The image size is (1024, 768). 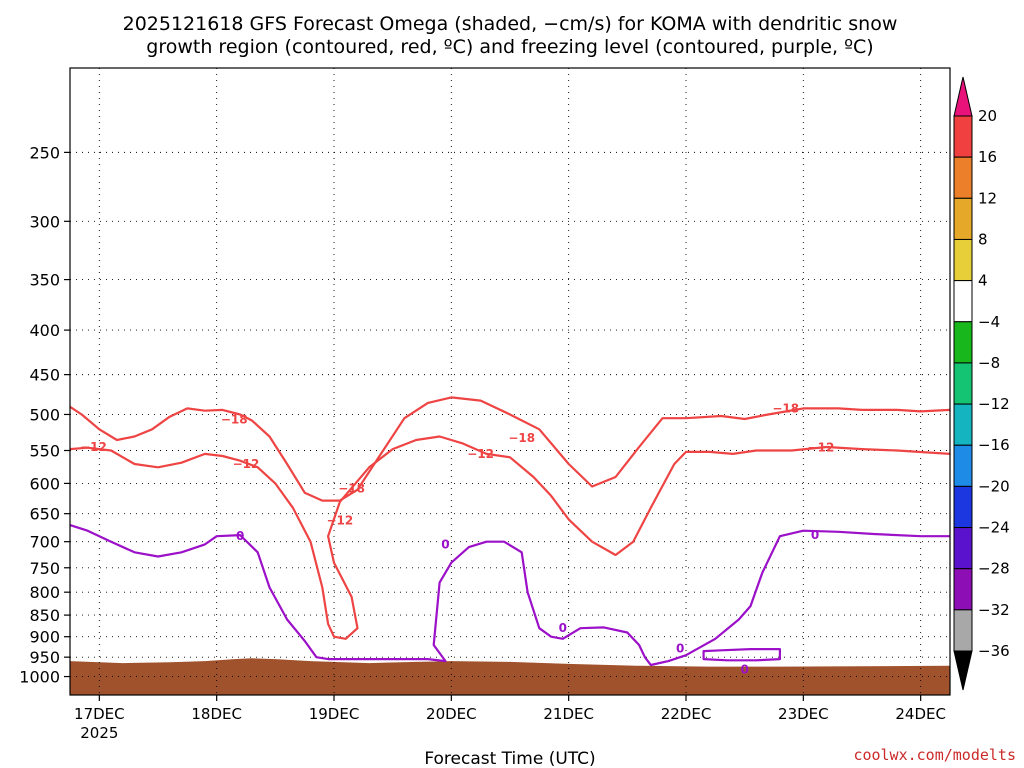 What do you see at coordinates (981, 383) in the screenshot?
I see `colorbar: 20 16 12 8 4 −4 −8 −12 −16 −20 −24 −28 −32 −36` at bounding box center [981, 383].